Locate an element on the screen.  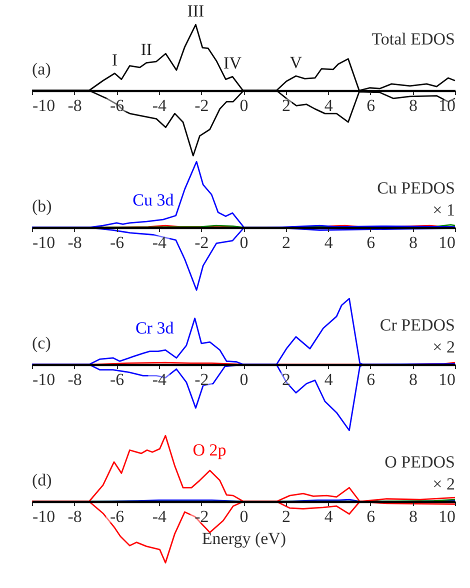
text: × 1 is located at coordinates (443, 210).